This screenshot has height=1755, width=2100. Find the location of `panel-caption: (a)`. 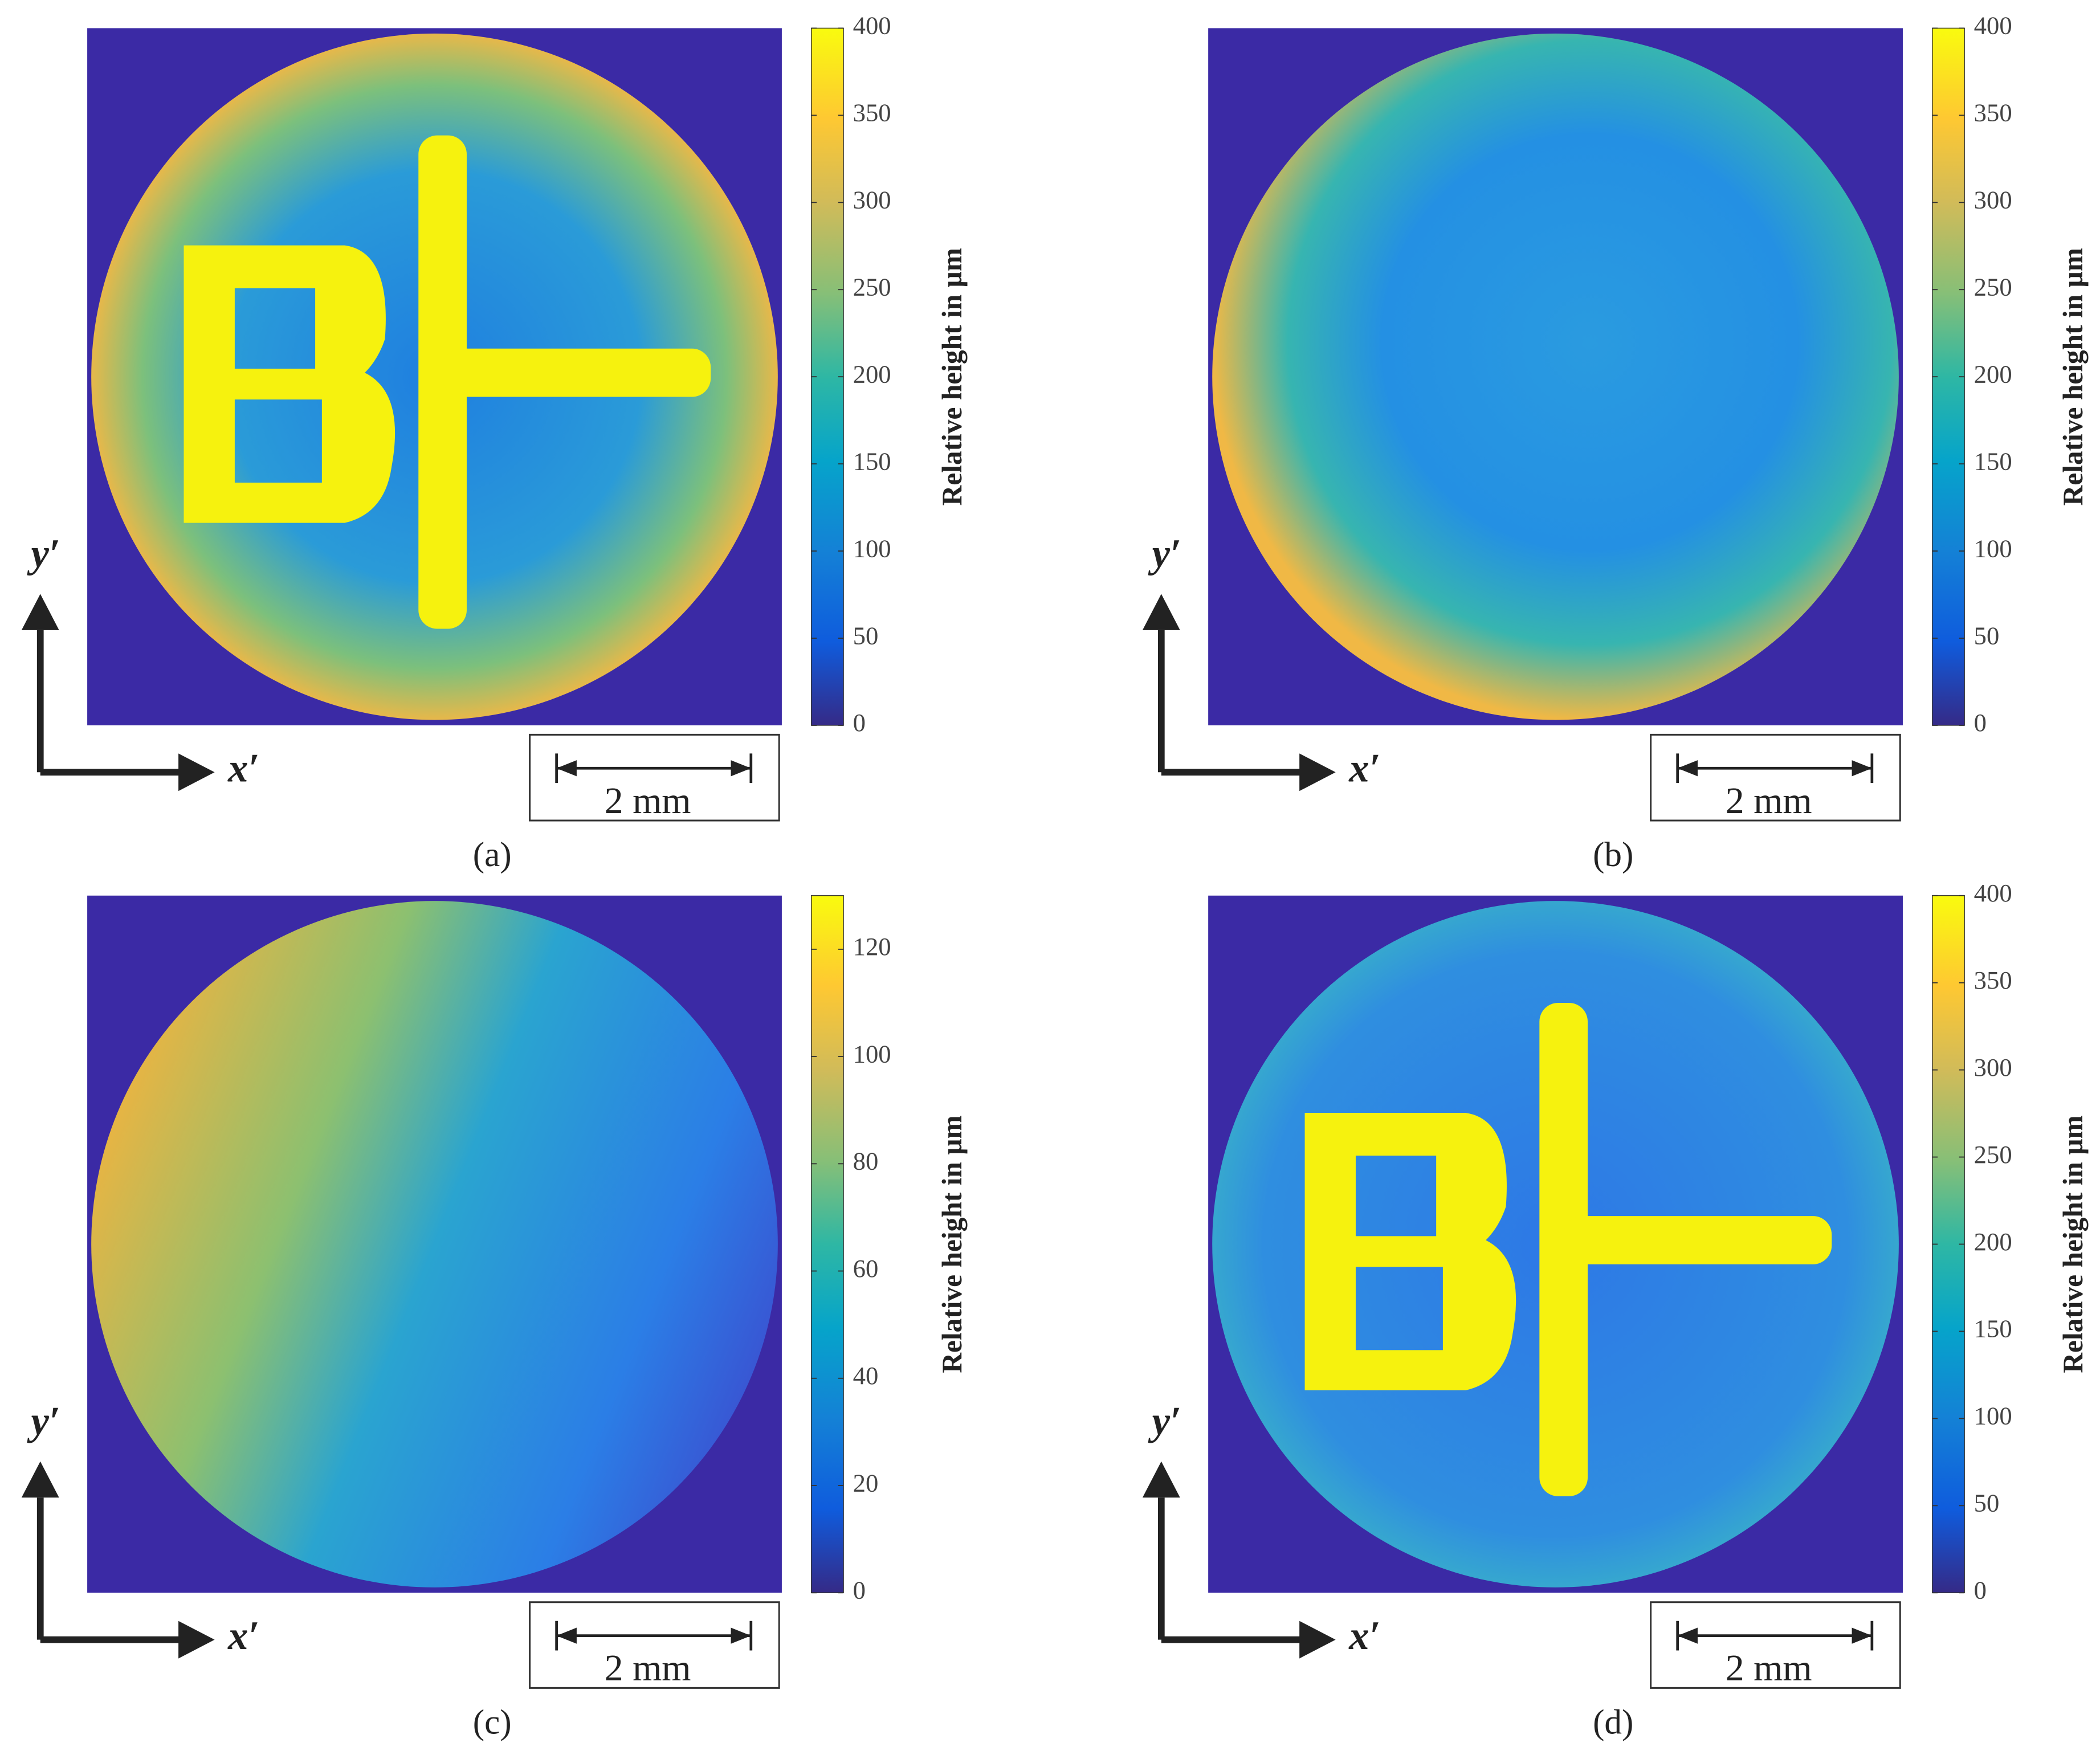

panel-caption: (a) is located at coordinates (492, 854).